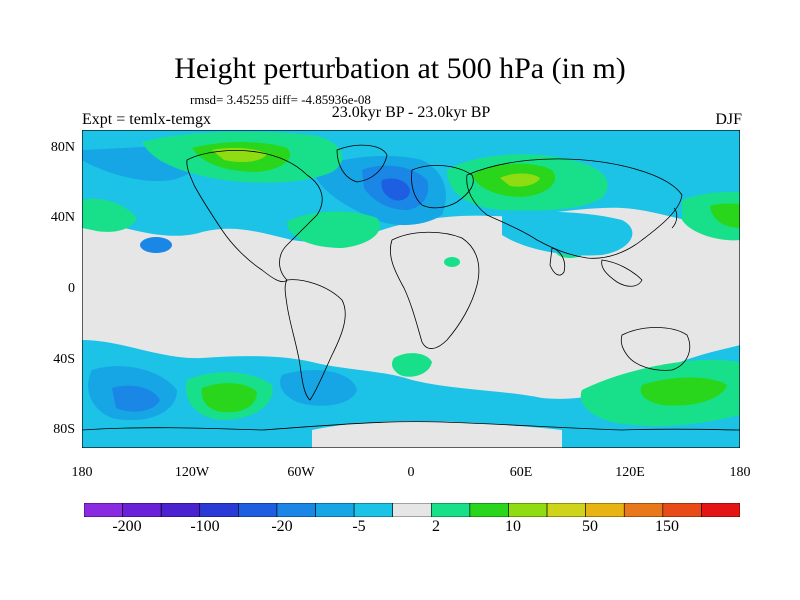  What do you see at coordinates (254, 216) in the screenshot?
I see `north-america-outline` at bounding box center [254, 216].